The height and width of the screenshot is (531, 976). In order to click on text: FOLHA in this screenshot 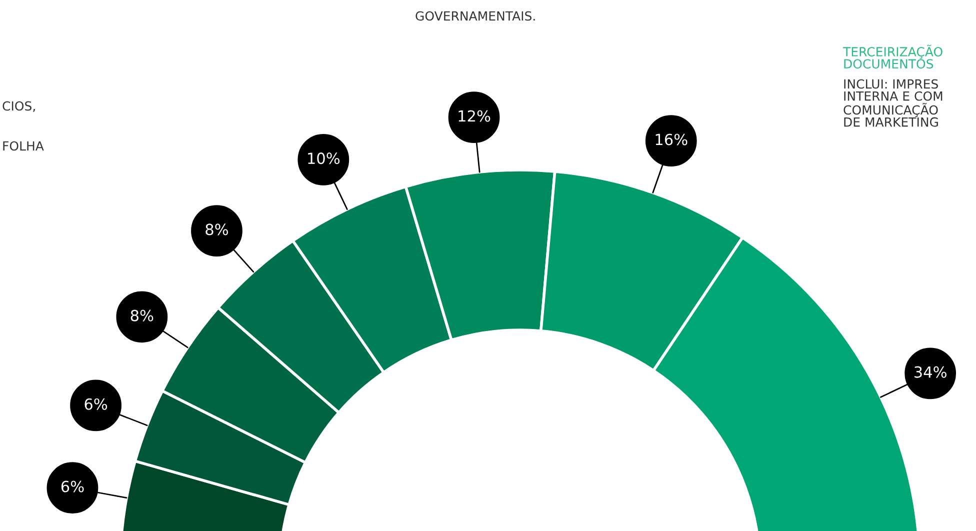, I will do `click(23, 146)`.